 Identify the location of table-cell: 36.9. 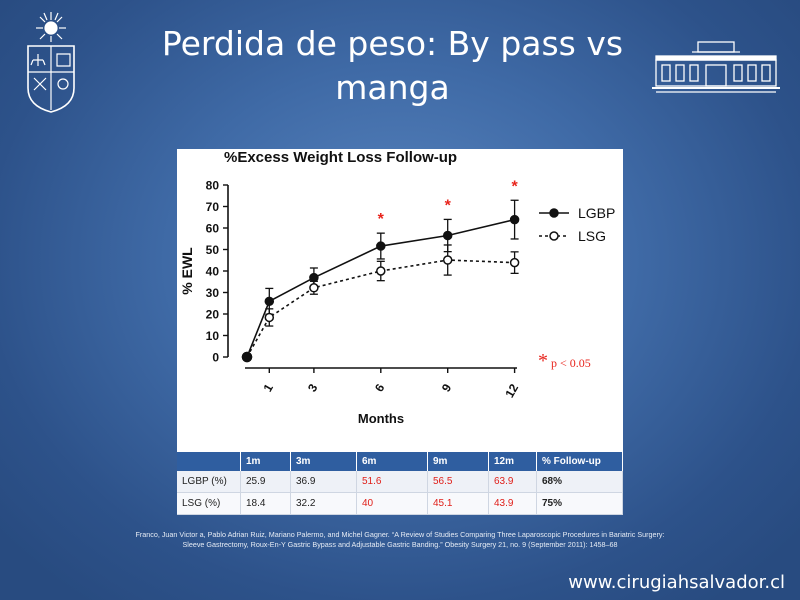
(323, 482).